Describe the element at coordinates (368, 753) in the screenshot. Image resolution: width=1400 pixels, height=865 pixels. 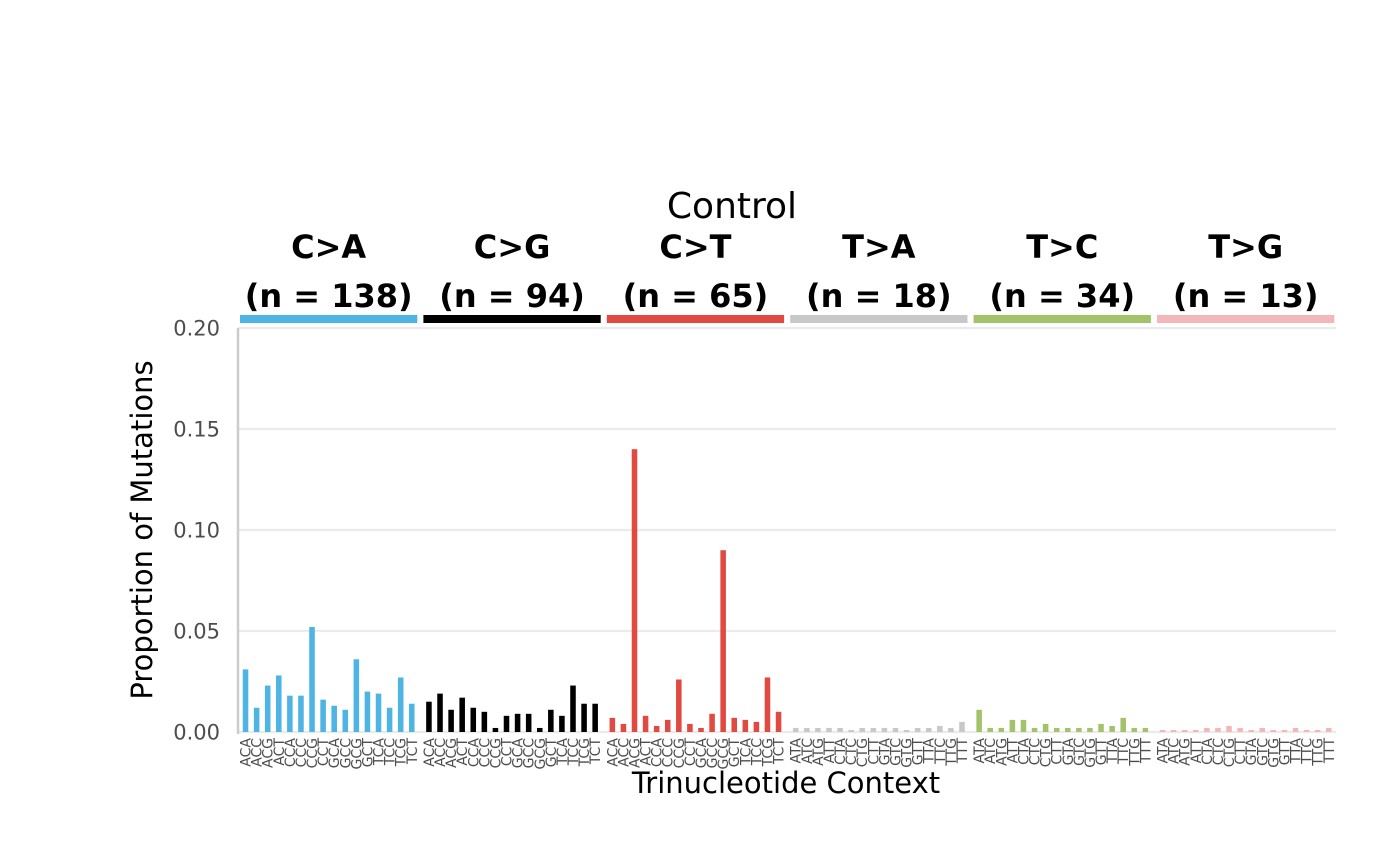
I see `context-tick-label: GCT` at that location.